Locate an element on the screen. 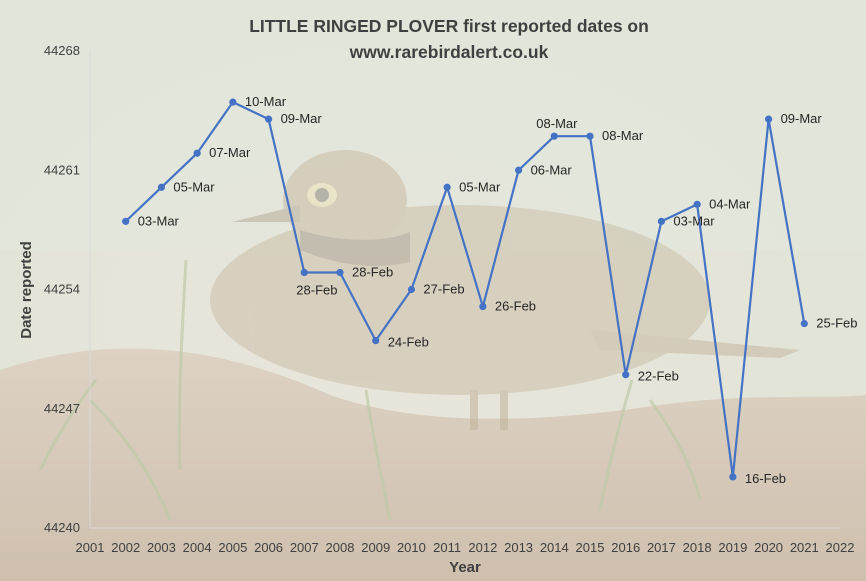 This screenshot has width=866, height=581. data-label: 27-Feb is located at coordinates (443, 289).